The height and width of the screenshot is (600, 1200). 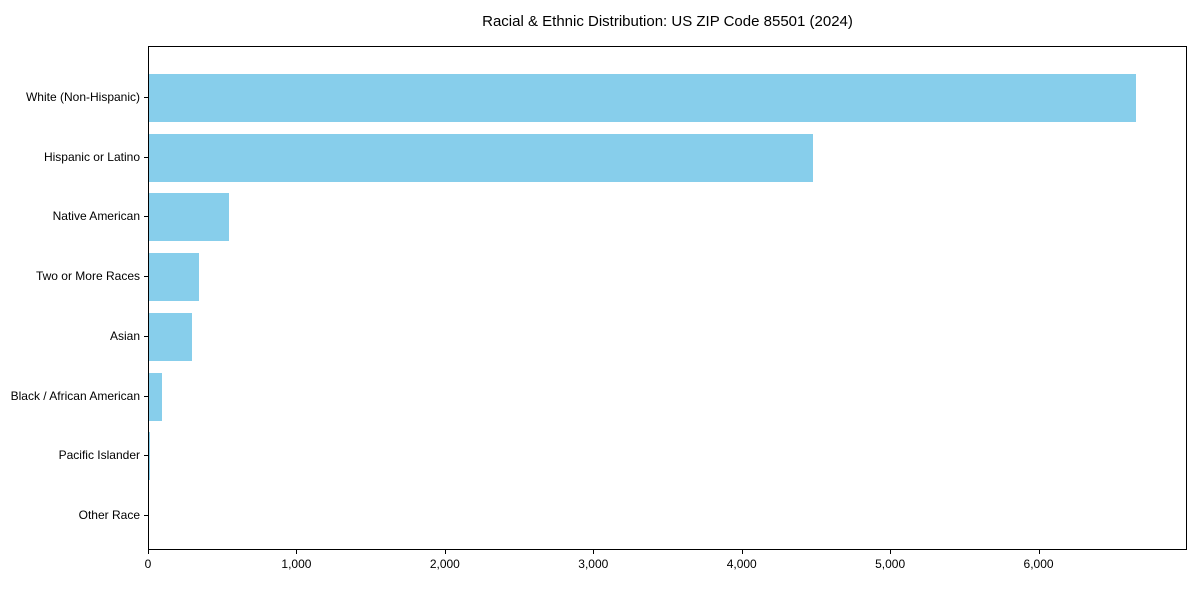 What do you see at coordinates (296, 564) in the screenshot?
I see `x-axis-tick-label: 1,000` at bounding box center [296, 564].